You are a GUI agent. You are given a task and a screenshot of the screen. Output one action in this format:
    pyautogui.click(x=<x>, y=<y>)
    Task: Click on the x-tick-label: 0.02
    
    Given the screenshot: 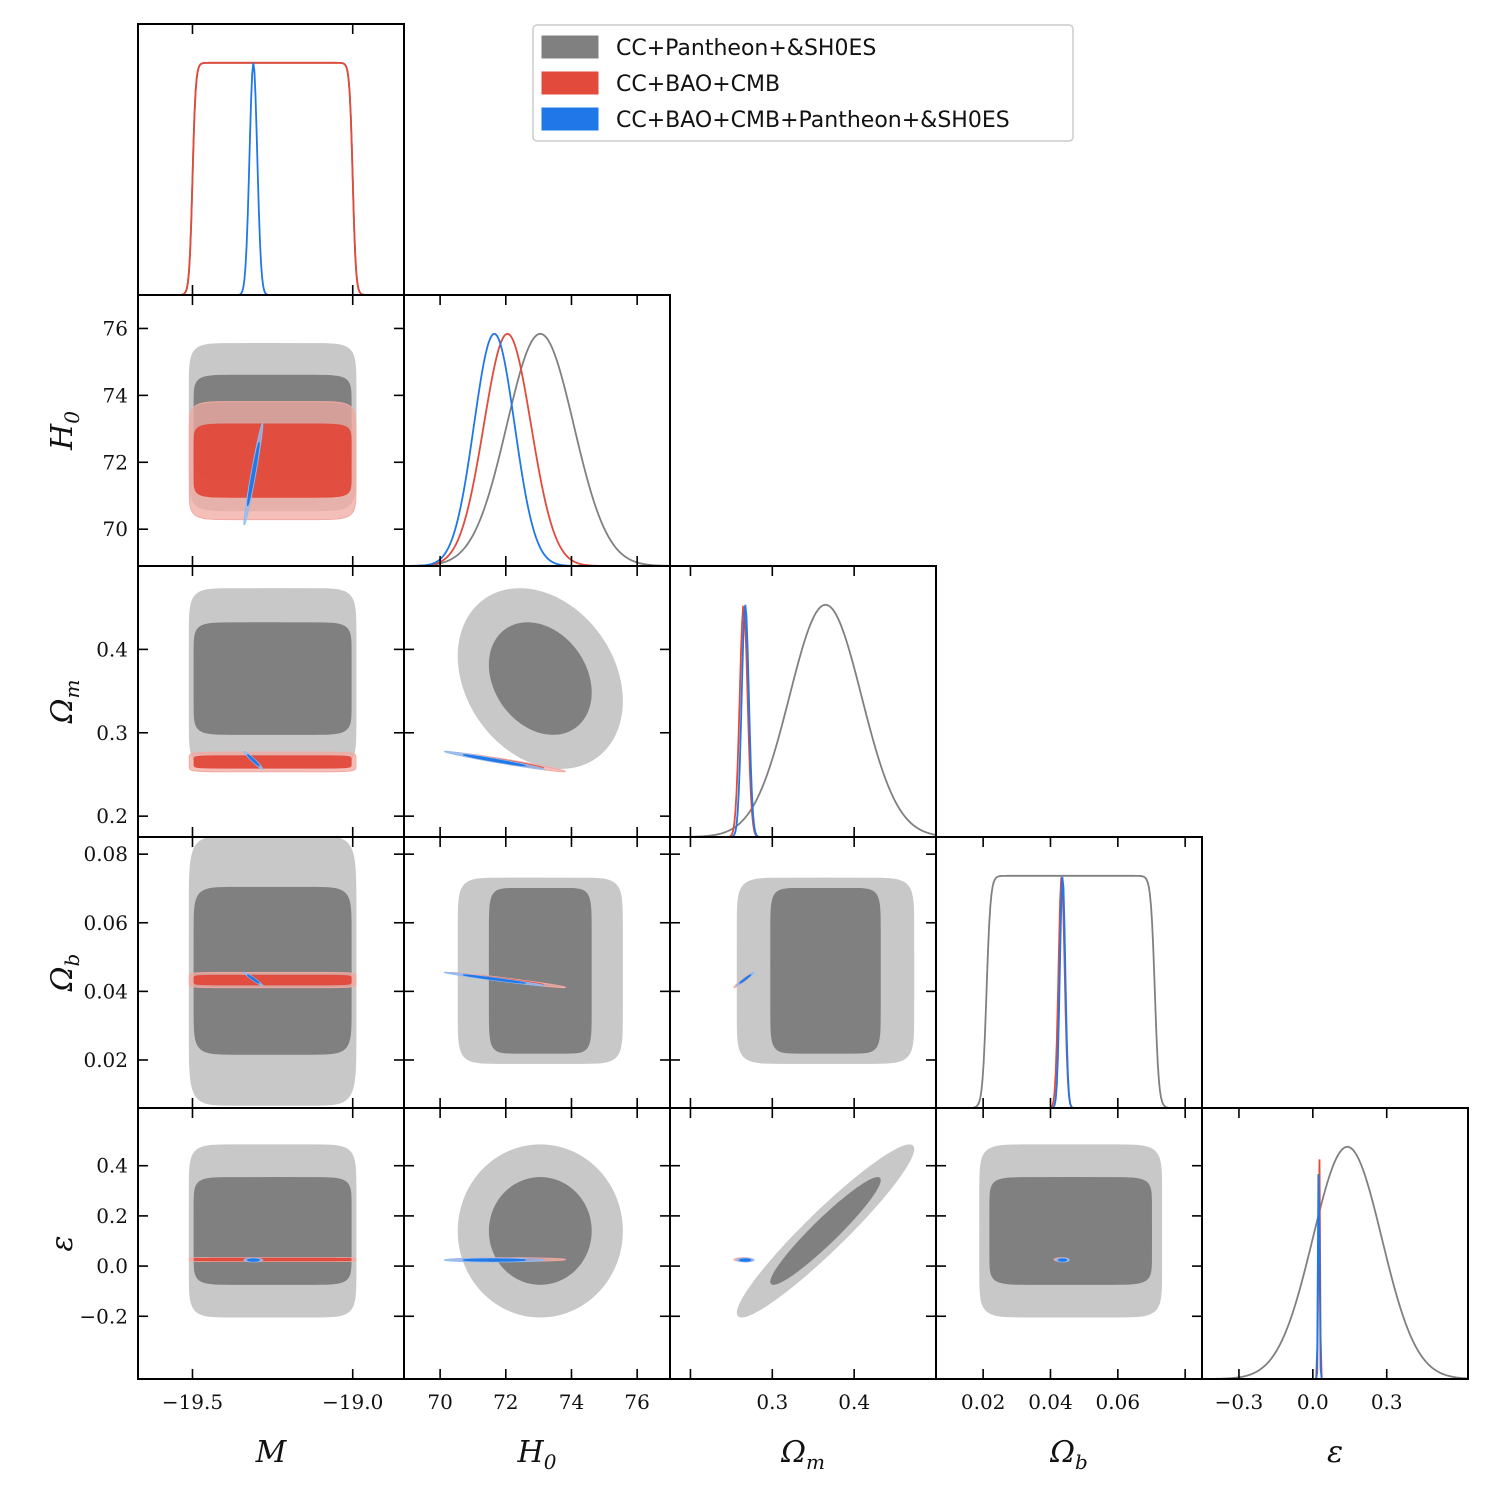 What is the action you would take?
    pyautogui.click(x=983, y=1402)
    